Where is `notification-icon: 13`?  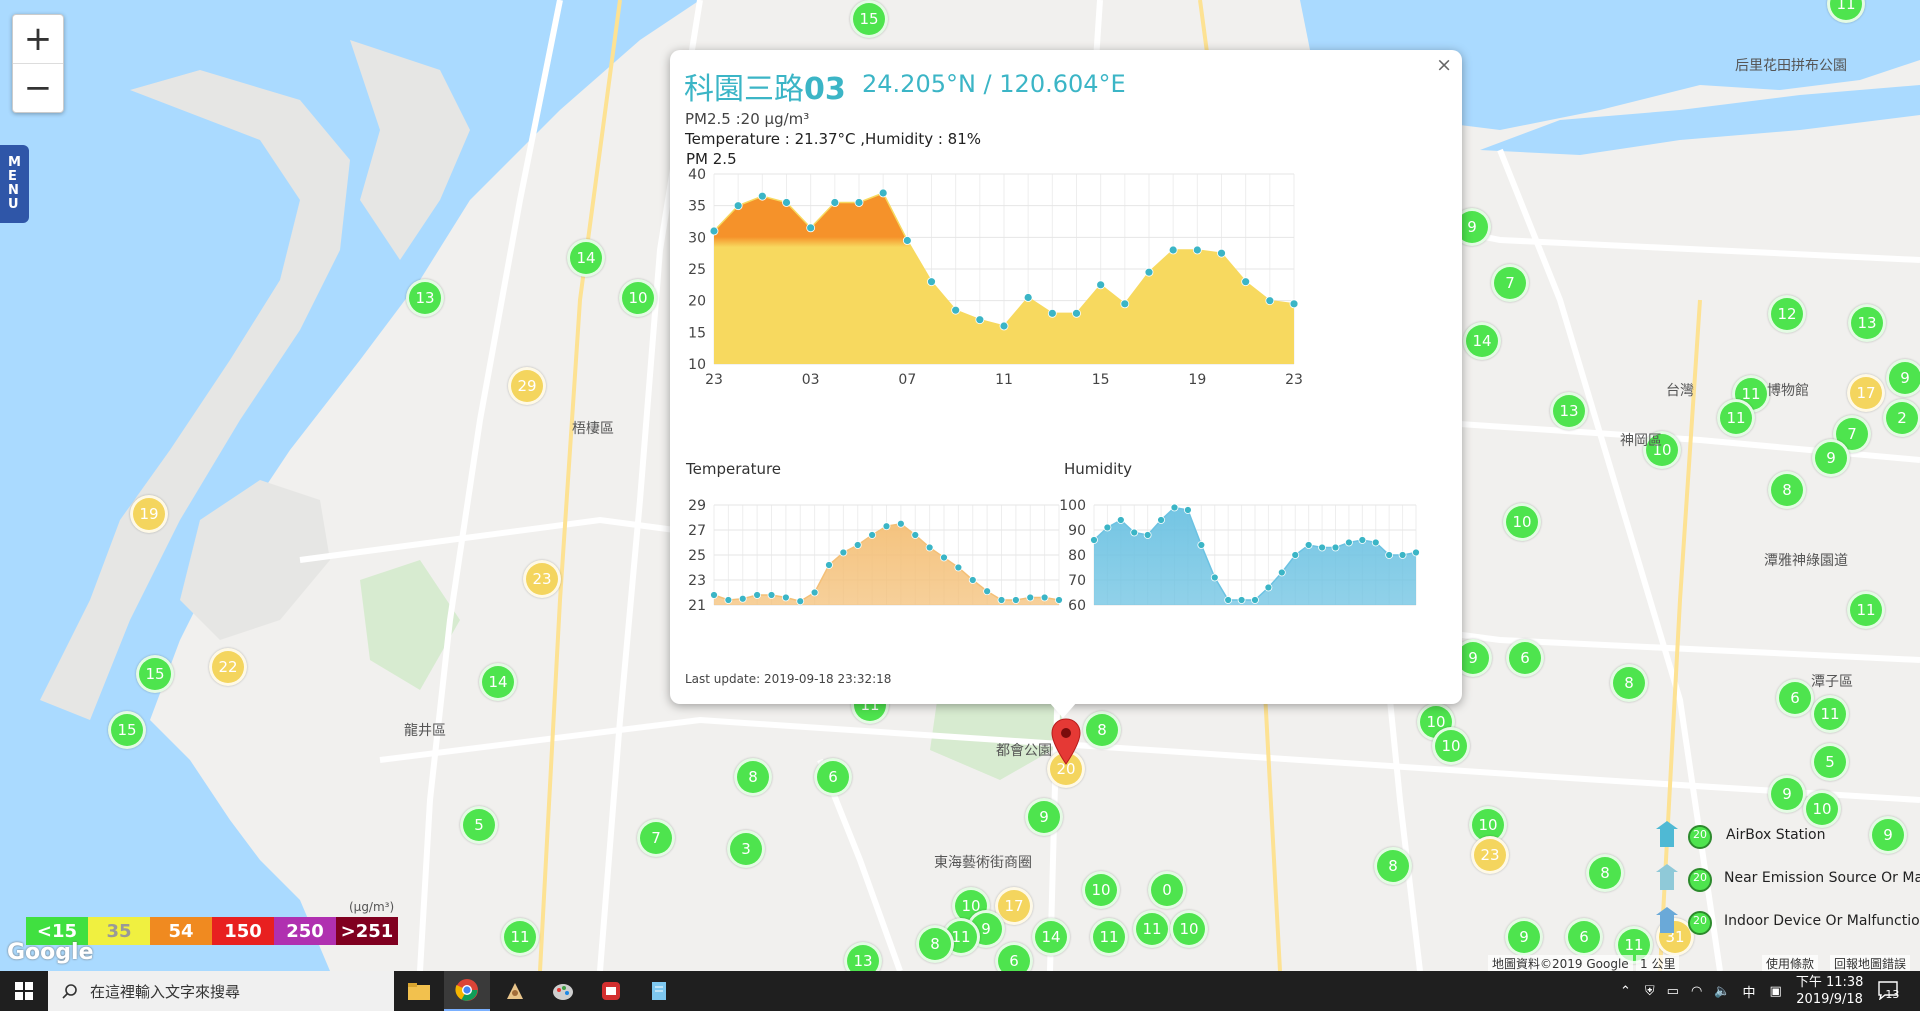
notification-icon: 13 is located at coordinates (1890, 991).